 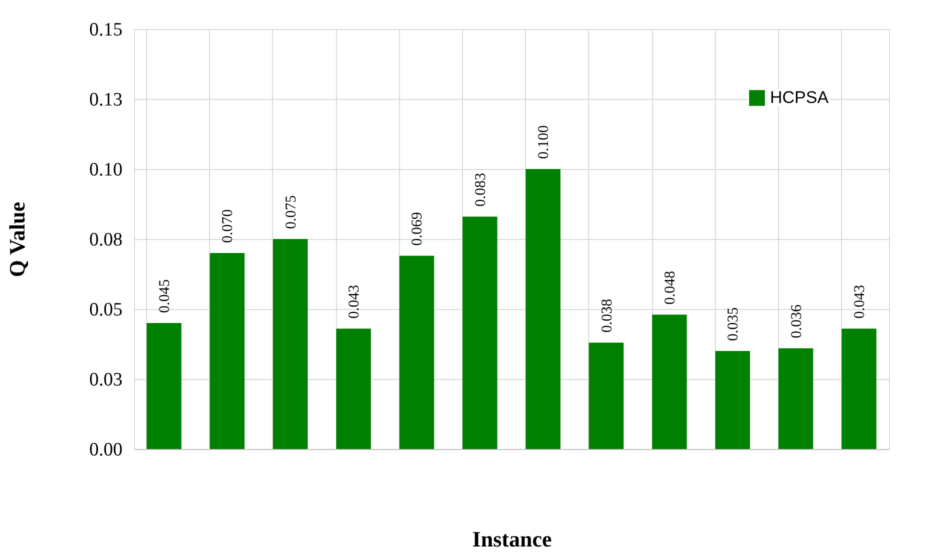 I want to click on x-axis-title: Instance, so click(x=512, y=539).